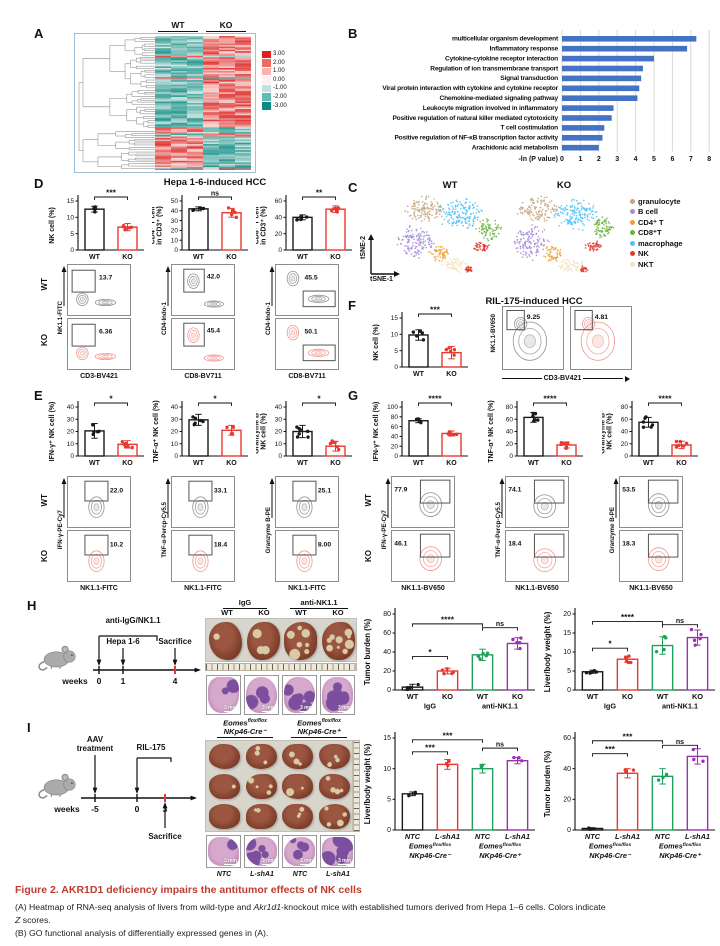 The height and width of the screenshot is (946, 720). Describe the element at coordinates (649, 430) in the screenshot. I see `bar-chart: 0 20 40 60 80 Granzyme B⁺ NK cell (%) WT KO ****` at that location.